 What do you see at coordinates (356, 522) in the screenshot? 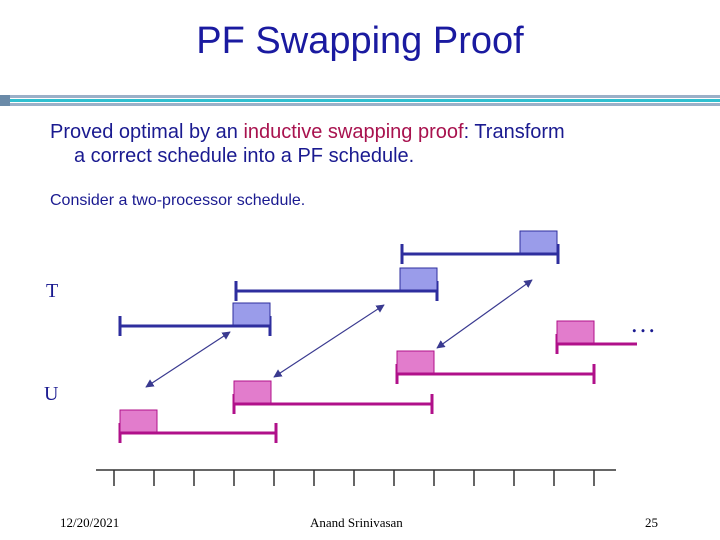
I see `footer-author: Anand Srinivasan` at bounding box center [356, 522].